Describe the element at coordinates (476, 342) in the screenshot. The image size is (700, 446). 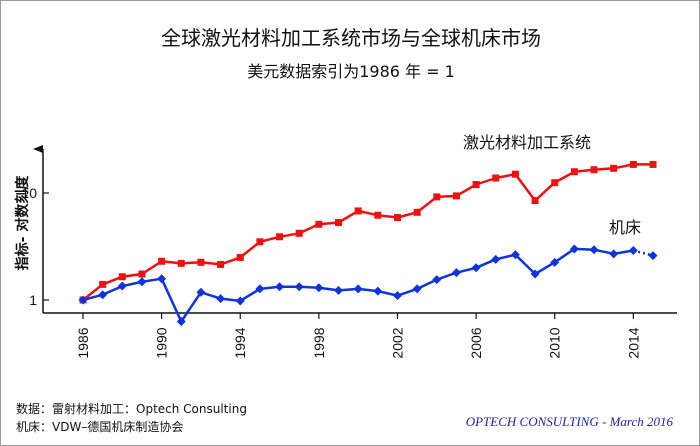
I see `x-tick-label: 2006` at that location.